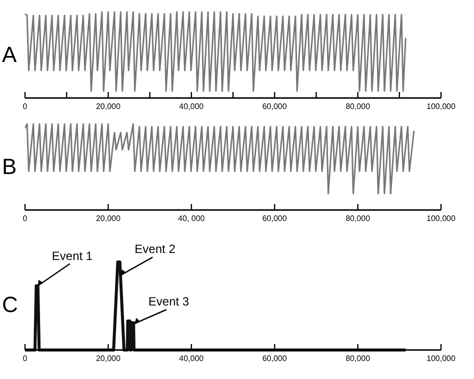 Image resolution: width=474 pixels, height=379 pixels. What do you see at coordinates (72, 255) in the screenshot?
I see `annotation: Event 1` at bounding box center [72, 255].